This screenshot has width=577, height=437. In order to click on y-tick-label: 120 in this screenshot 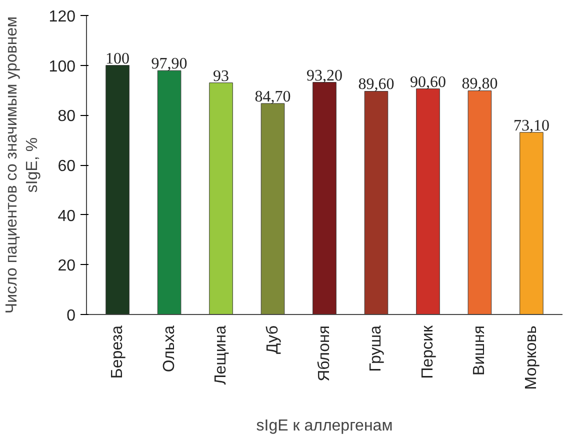, I will do `click(62, 17)`.